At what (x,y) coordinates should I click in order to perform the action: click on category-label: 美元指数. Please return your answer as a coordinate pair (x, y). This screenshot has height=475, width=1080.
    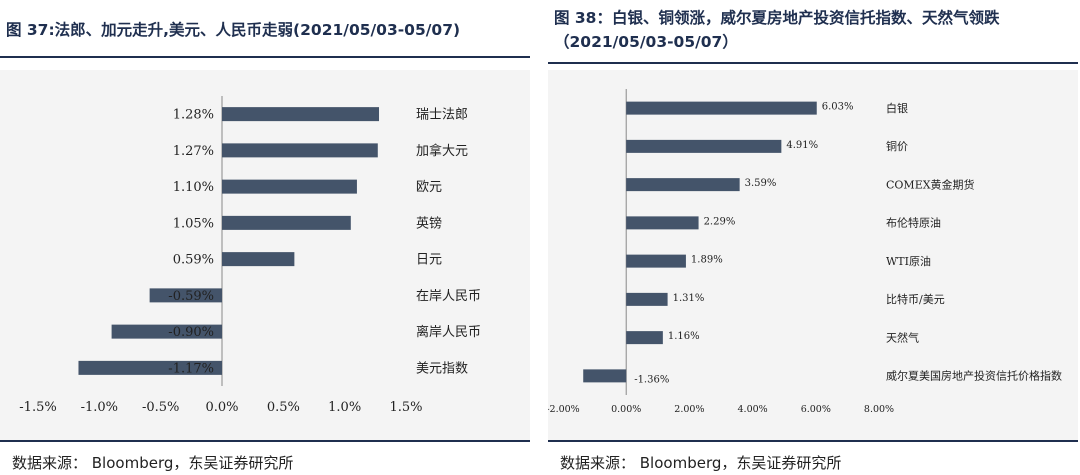
    Looking at the image, I should click on (442, 368).